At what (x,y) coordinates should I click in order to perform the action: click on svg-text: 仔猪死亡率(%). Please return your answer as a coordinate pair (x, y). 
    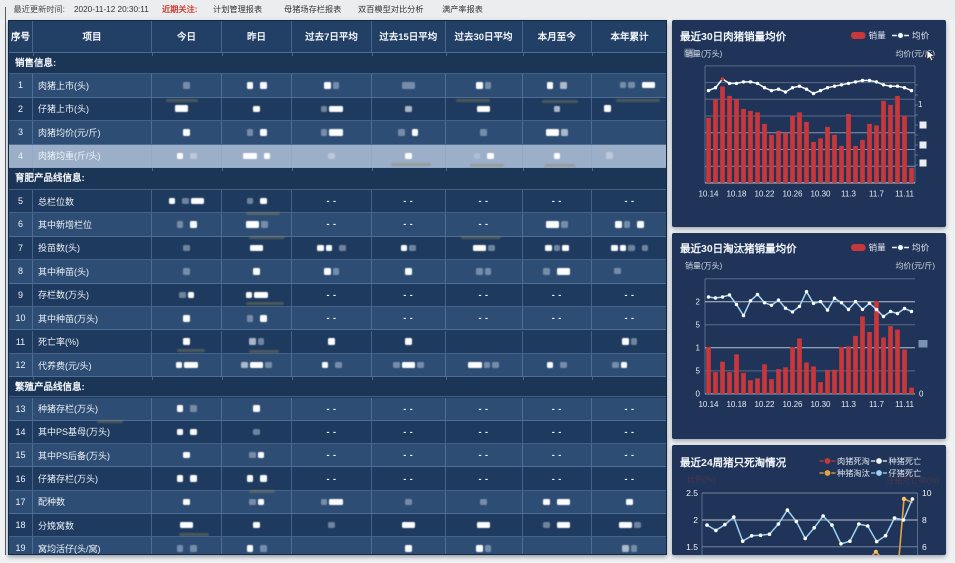
    Looking at the image, I should click on (913, 480).